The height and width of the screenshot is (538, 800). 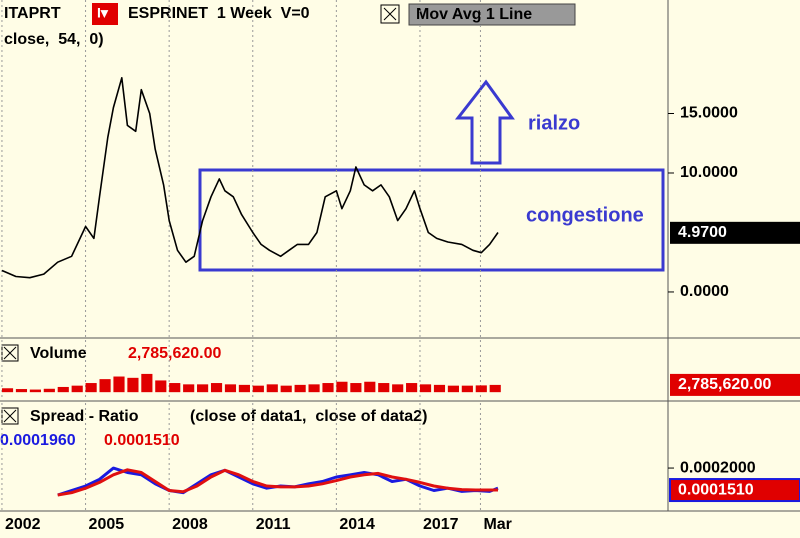 What do you see at coordinates (725, 384) in the screenshot?
I see `current-value-label: 2,785,620.00` at bounding box center [725, 384].